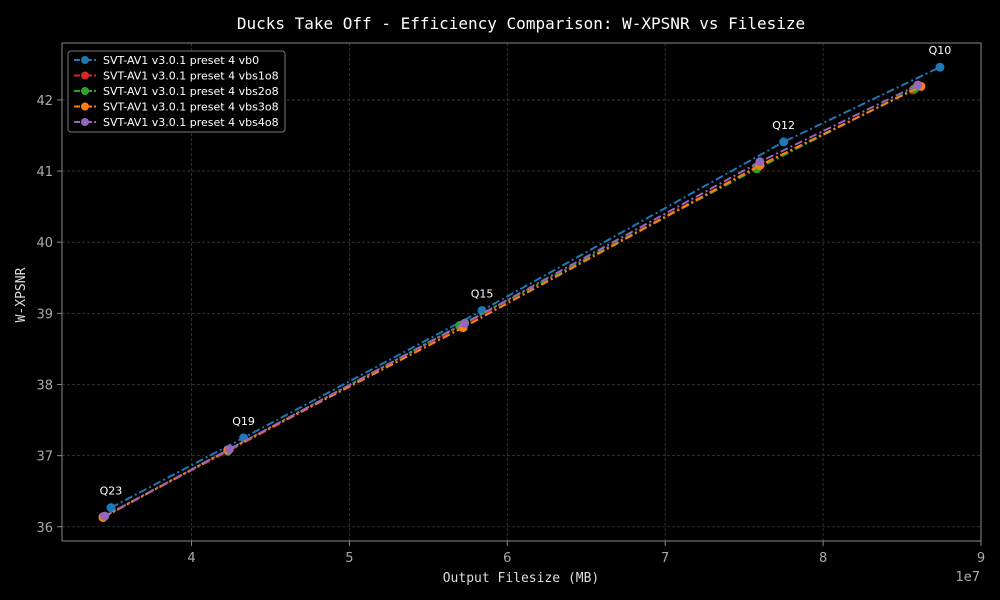 This screenshot has width=1000, height=600. What do you see at coordinates (44, 172) in the screenshot?
I see `y-tick-label: 41` at bounding box center [44, 172].